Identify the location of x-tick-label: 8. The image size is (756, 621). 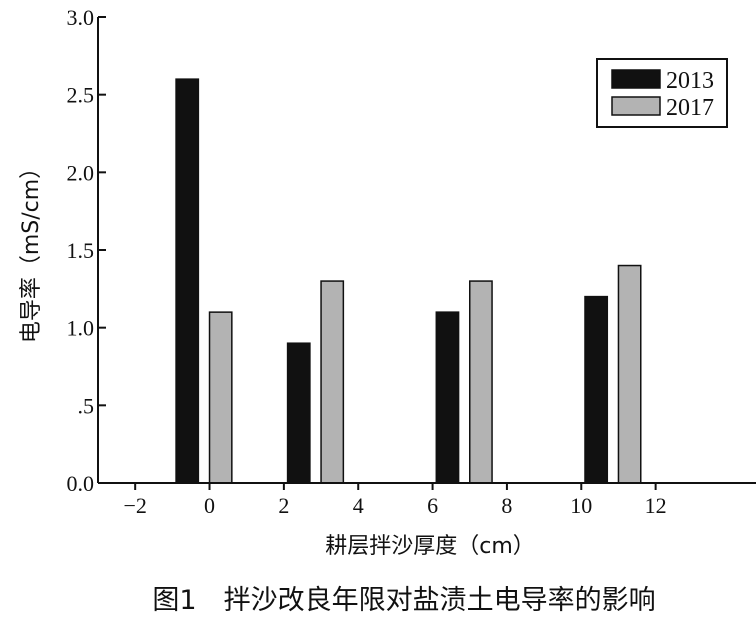
(506, 505).